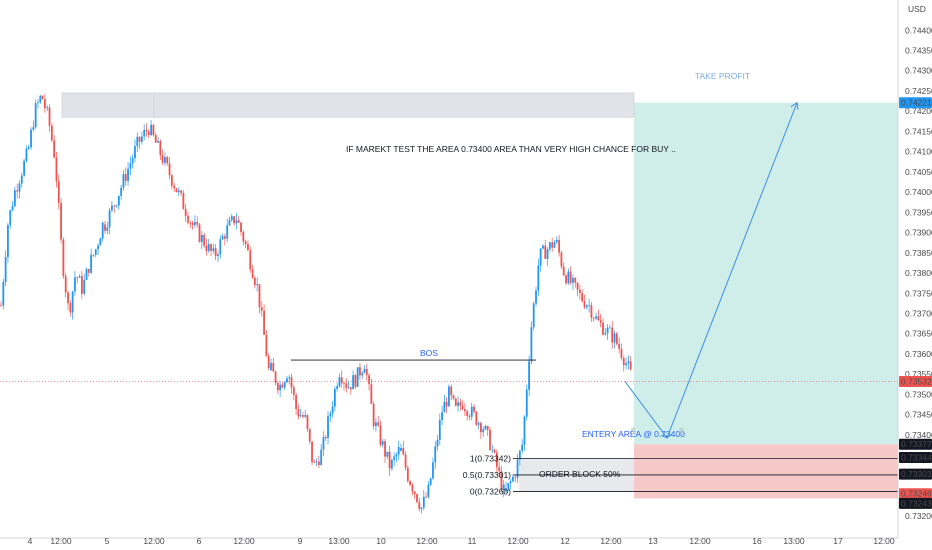  What do you see at coordinates (348, 105) in the screenshot?
I see `supply-zone` at bounding box center [348, 105].